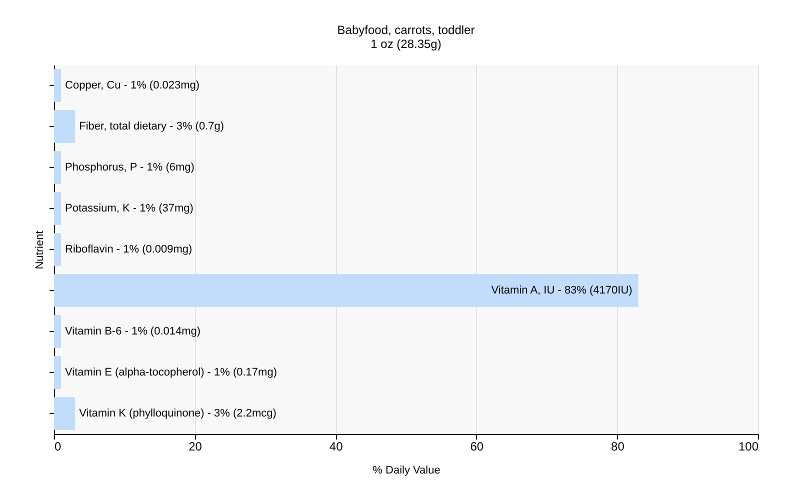  What do you see at coordinates (132, 86) in the screenshot?
I see `y-tick-label: Copper, Cu - 1% (0.023mg)` at bounding box center [132, 86].